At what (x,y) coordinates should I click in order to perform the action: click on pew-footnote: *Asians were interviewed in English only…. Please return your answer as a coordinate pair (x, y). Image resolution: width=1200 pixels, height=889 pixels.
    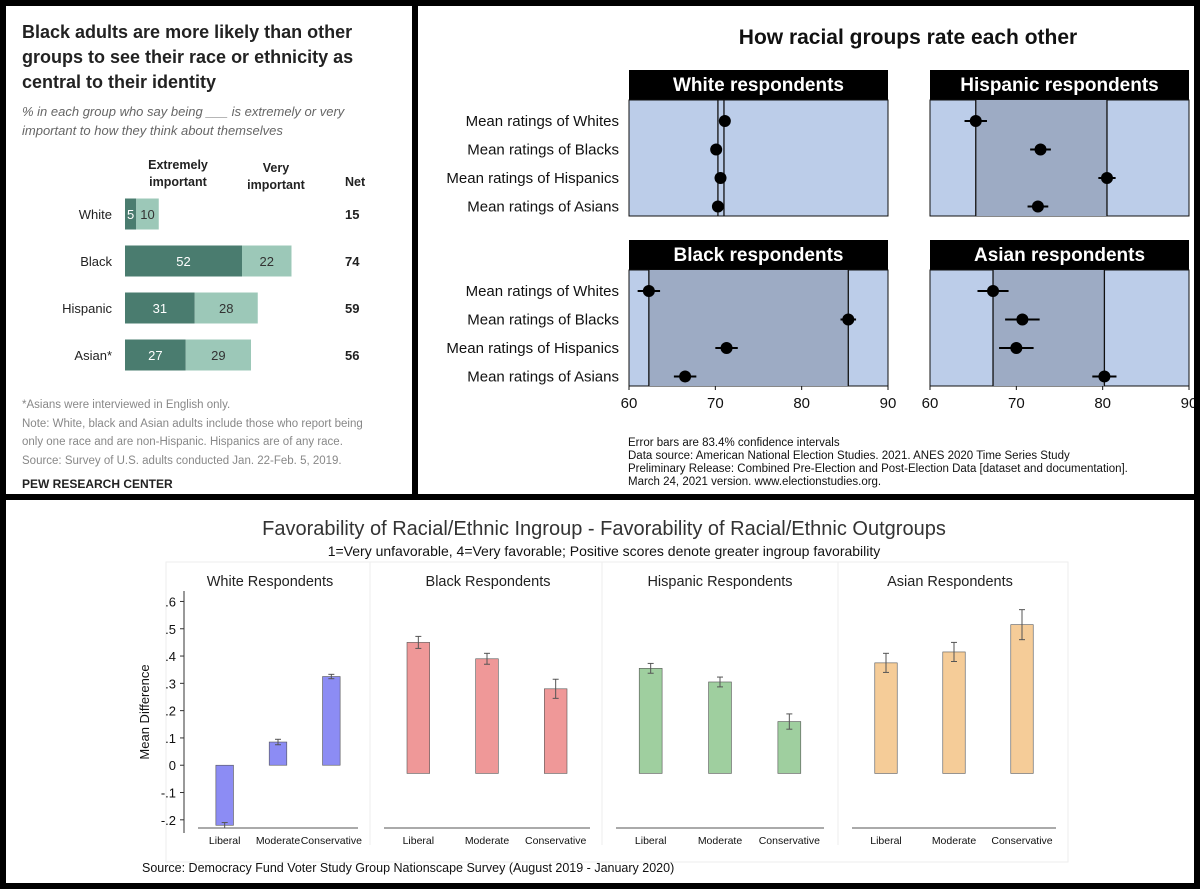
    Looking at the image, I should click on (126, 405).